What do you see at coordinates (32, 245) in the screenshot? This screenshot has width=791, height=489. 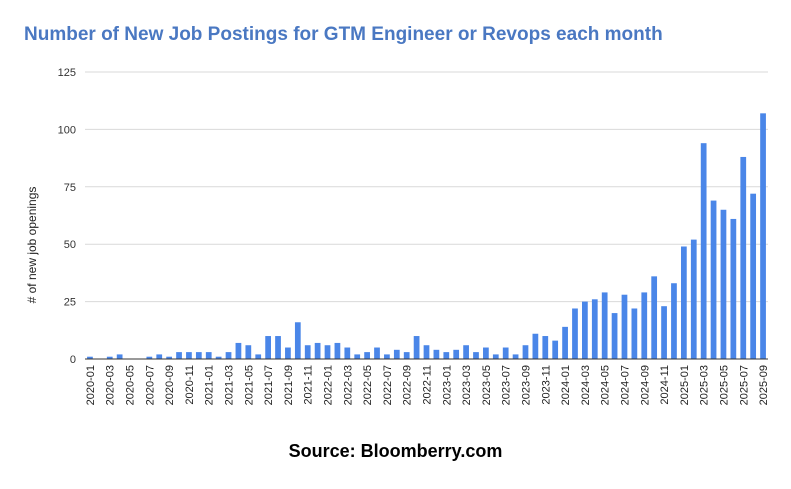 I see `y-axis-label: # of new job openings` at bounding box center [32, 245].